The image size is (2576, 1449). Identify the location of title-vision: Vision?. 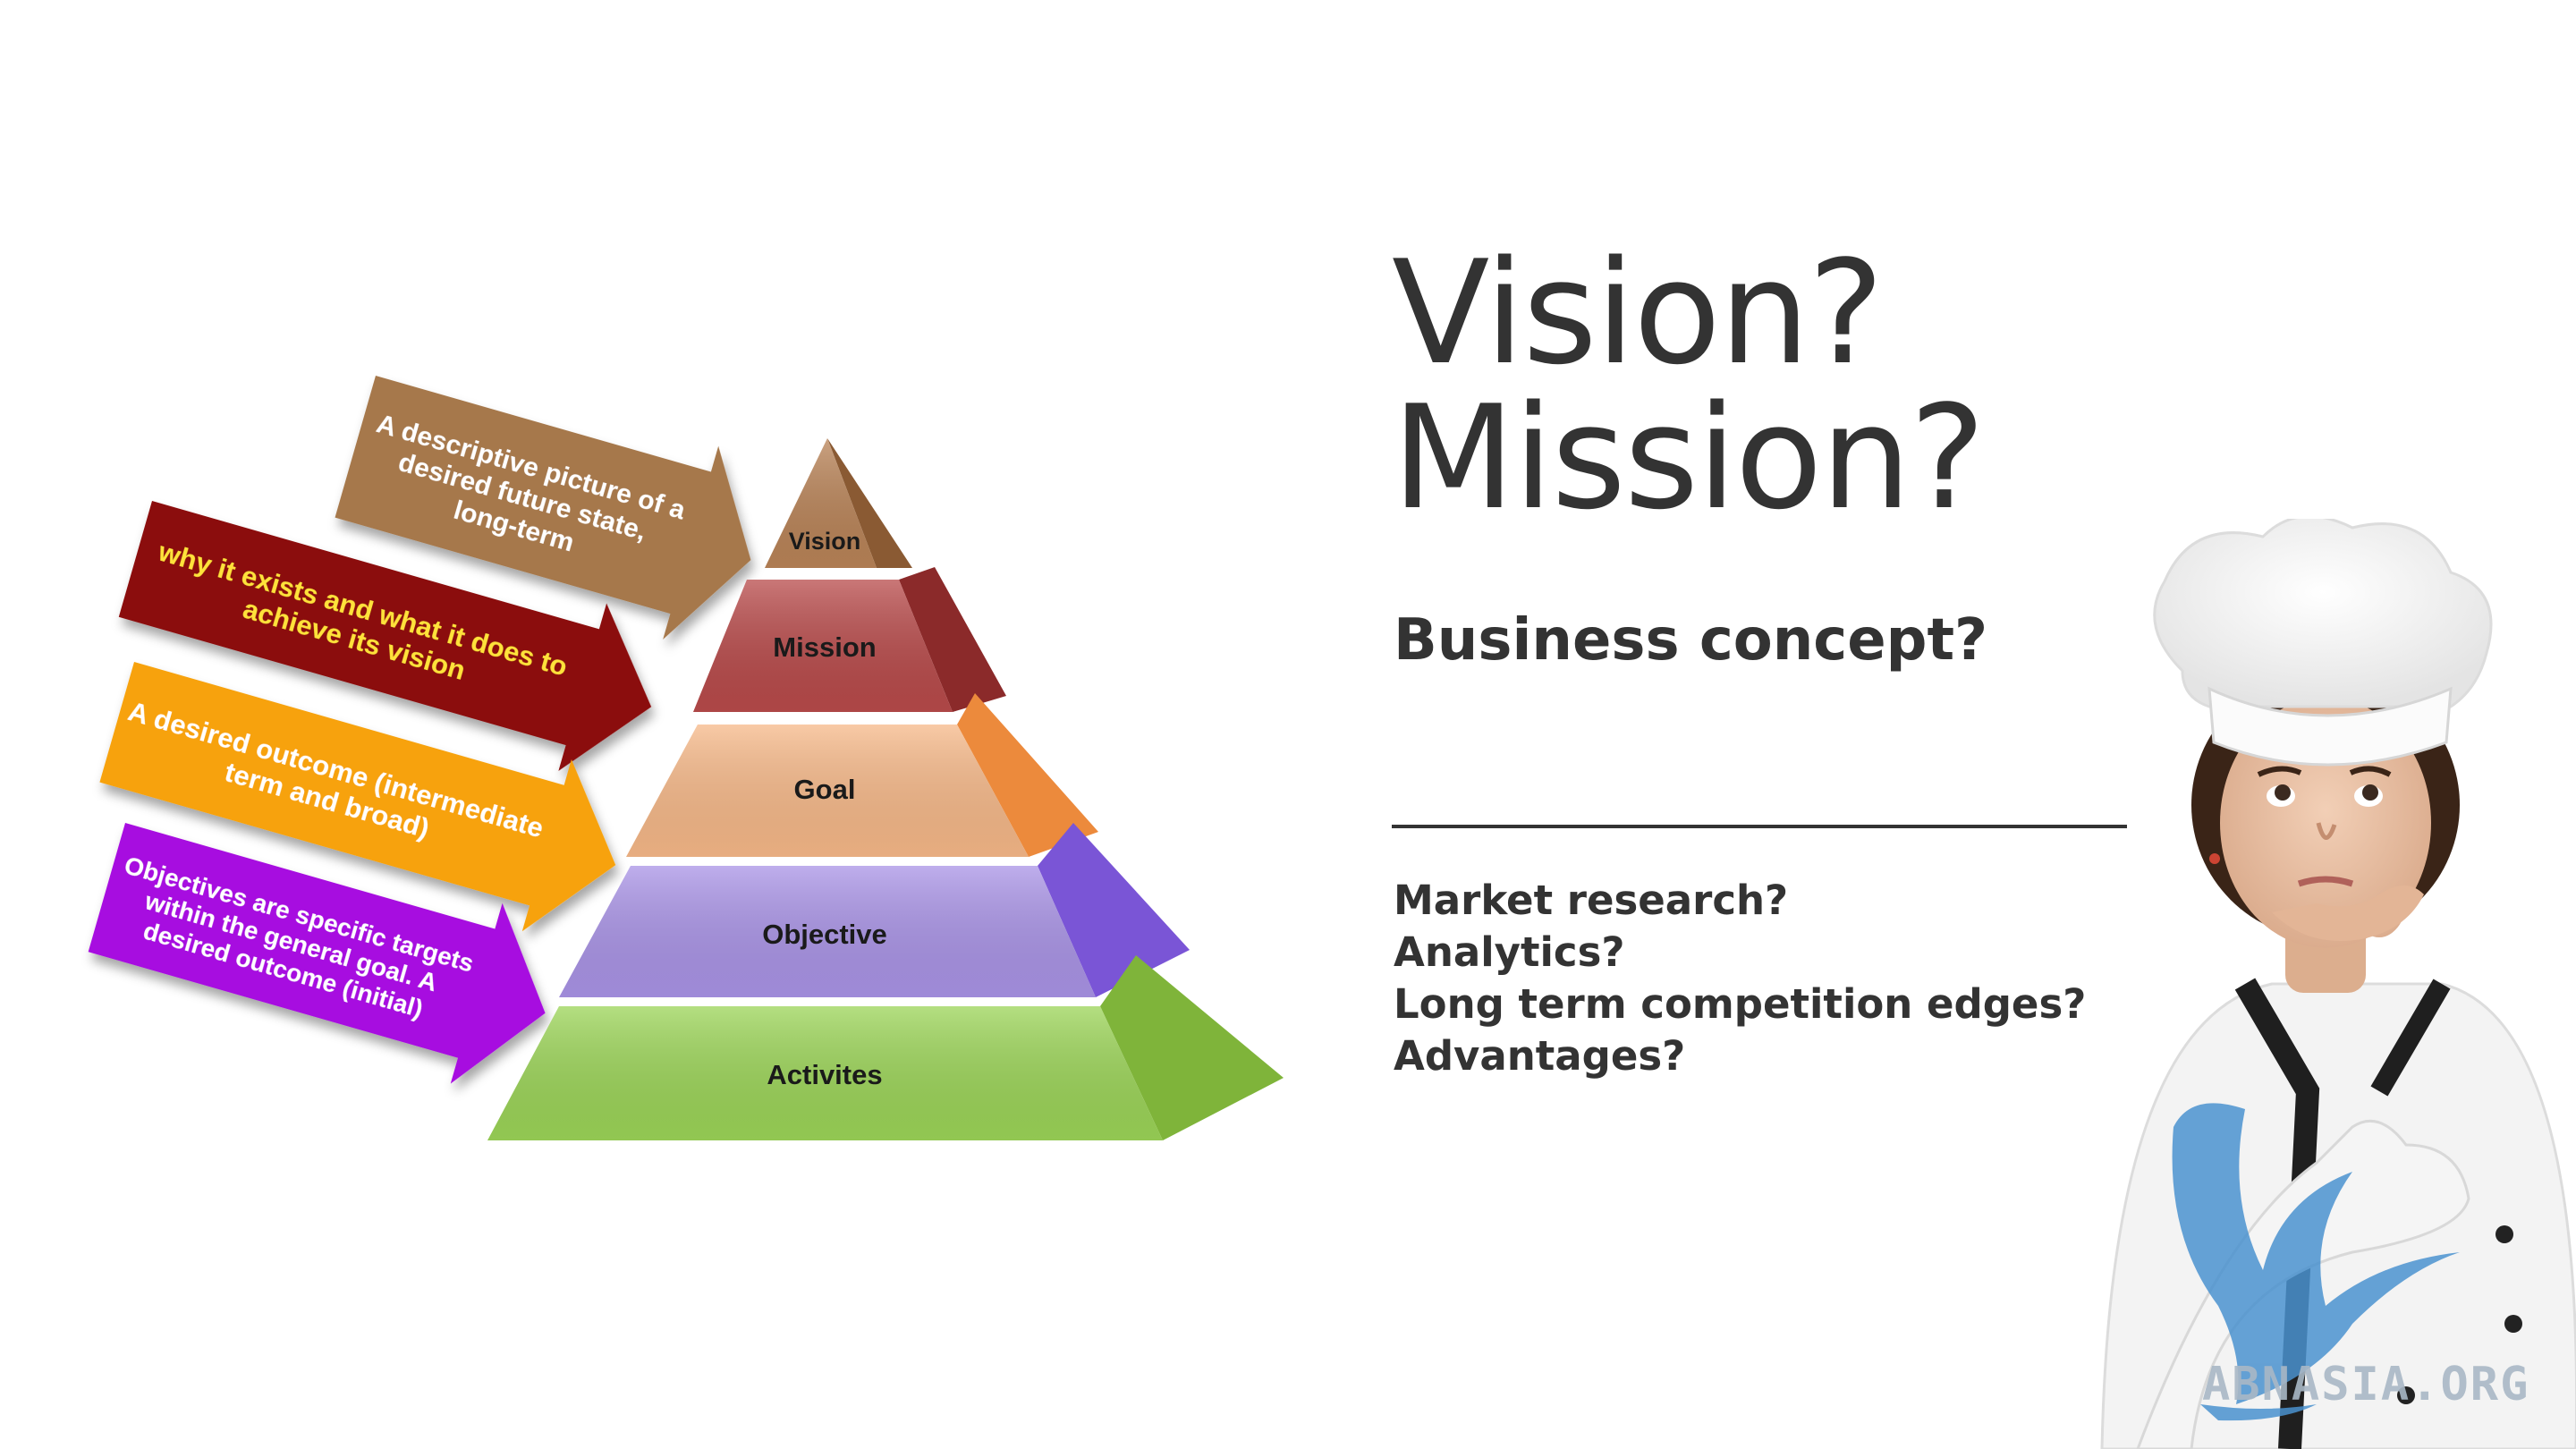
(1638, 312).